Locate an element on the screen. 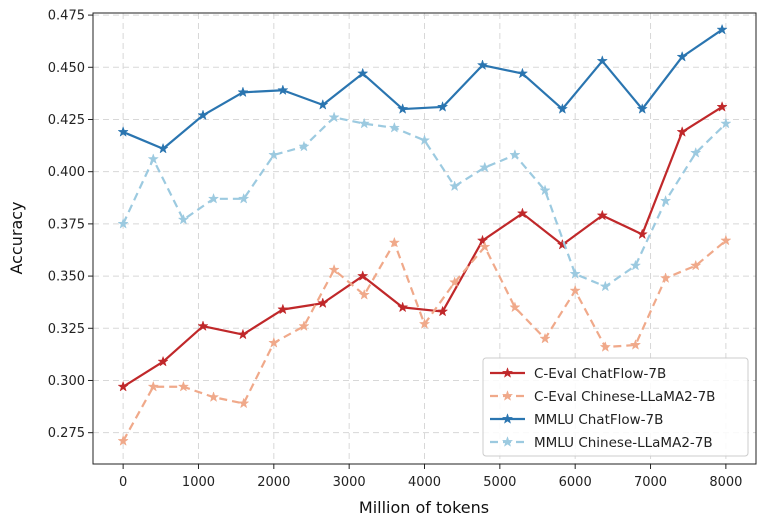 This screenshot has width=766, height=530. y-tick-label: 0.450 is located at coordinates (66, 68).